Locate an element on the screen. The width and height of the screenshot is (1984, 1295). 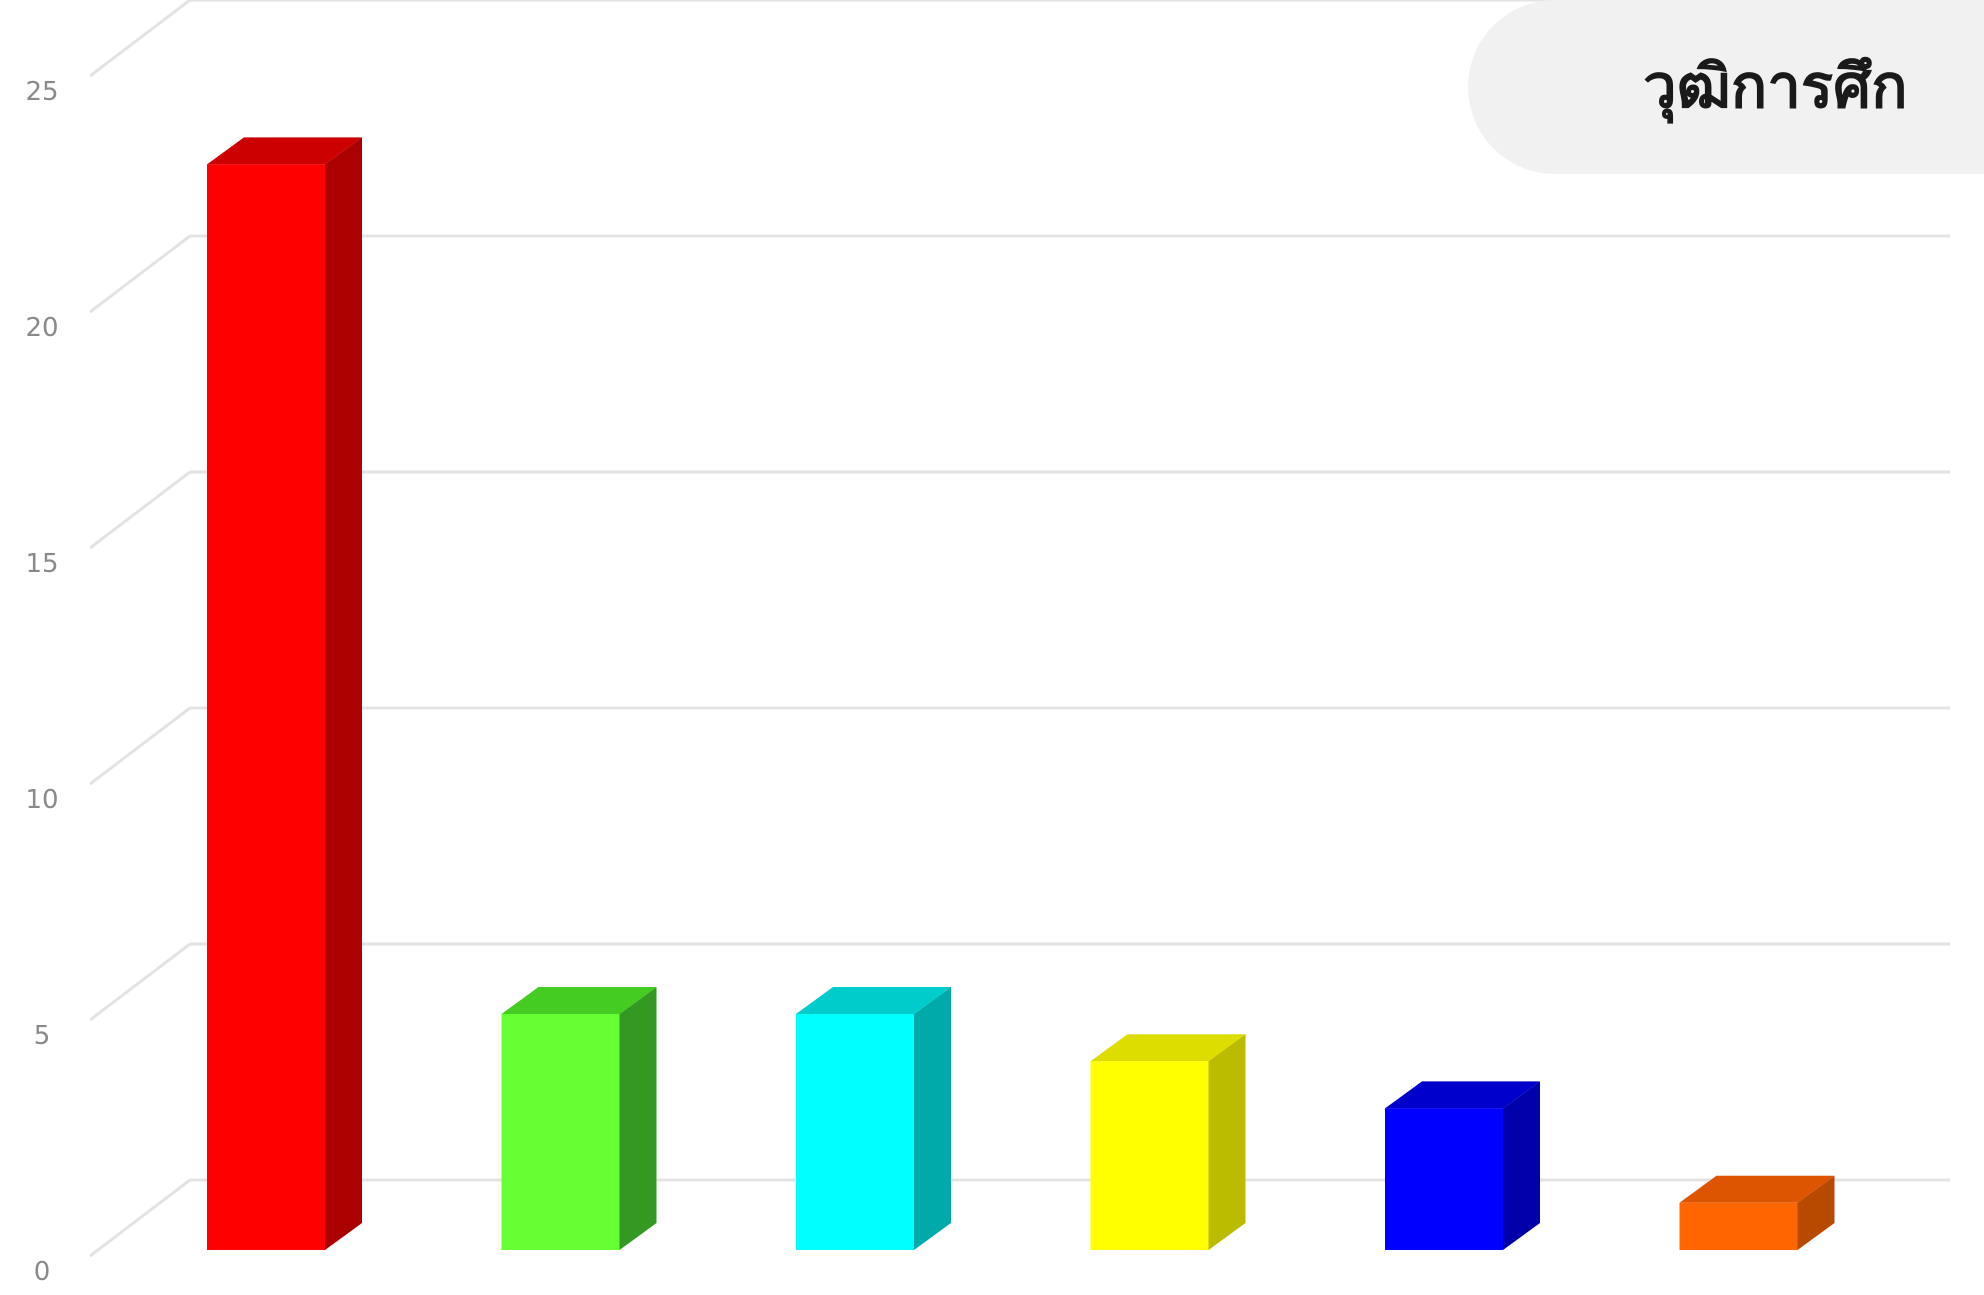
y-tick-label: 20 is located at coordinates (41, 328).